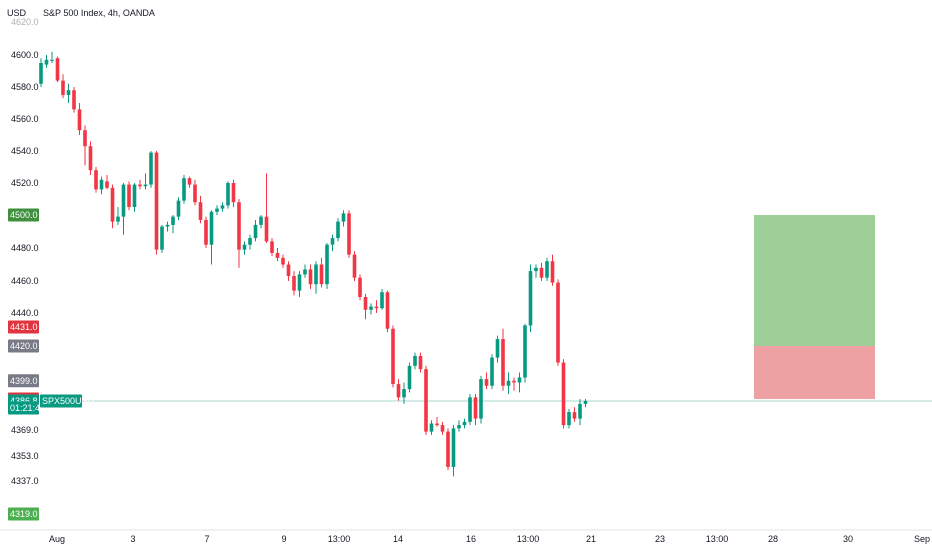 The image size is (932, 550). I want to click on y-tick-label: 4520.0, so click(25, 183).